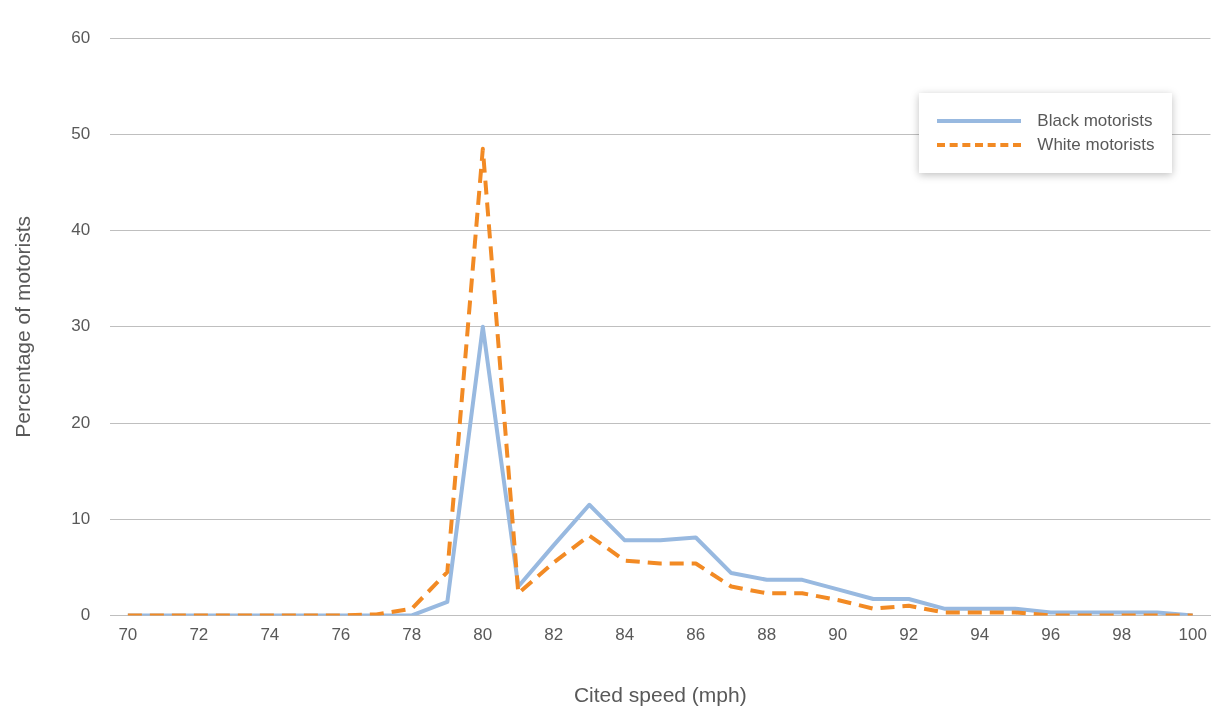  What do you see at coordinates (85, 615) in the screenshot?
I see `y-tick-label: 0` at bounding box center [85, 615].